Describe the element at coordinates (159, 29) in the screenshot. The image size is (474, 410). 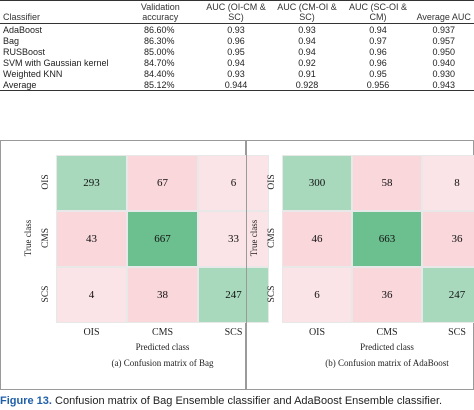
I see `table-cell: 86.60%` at that location.